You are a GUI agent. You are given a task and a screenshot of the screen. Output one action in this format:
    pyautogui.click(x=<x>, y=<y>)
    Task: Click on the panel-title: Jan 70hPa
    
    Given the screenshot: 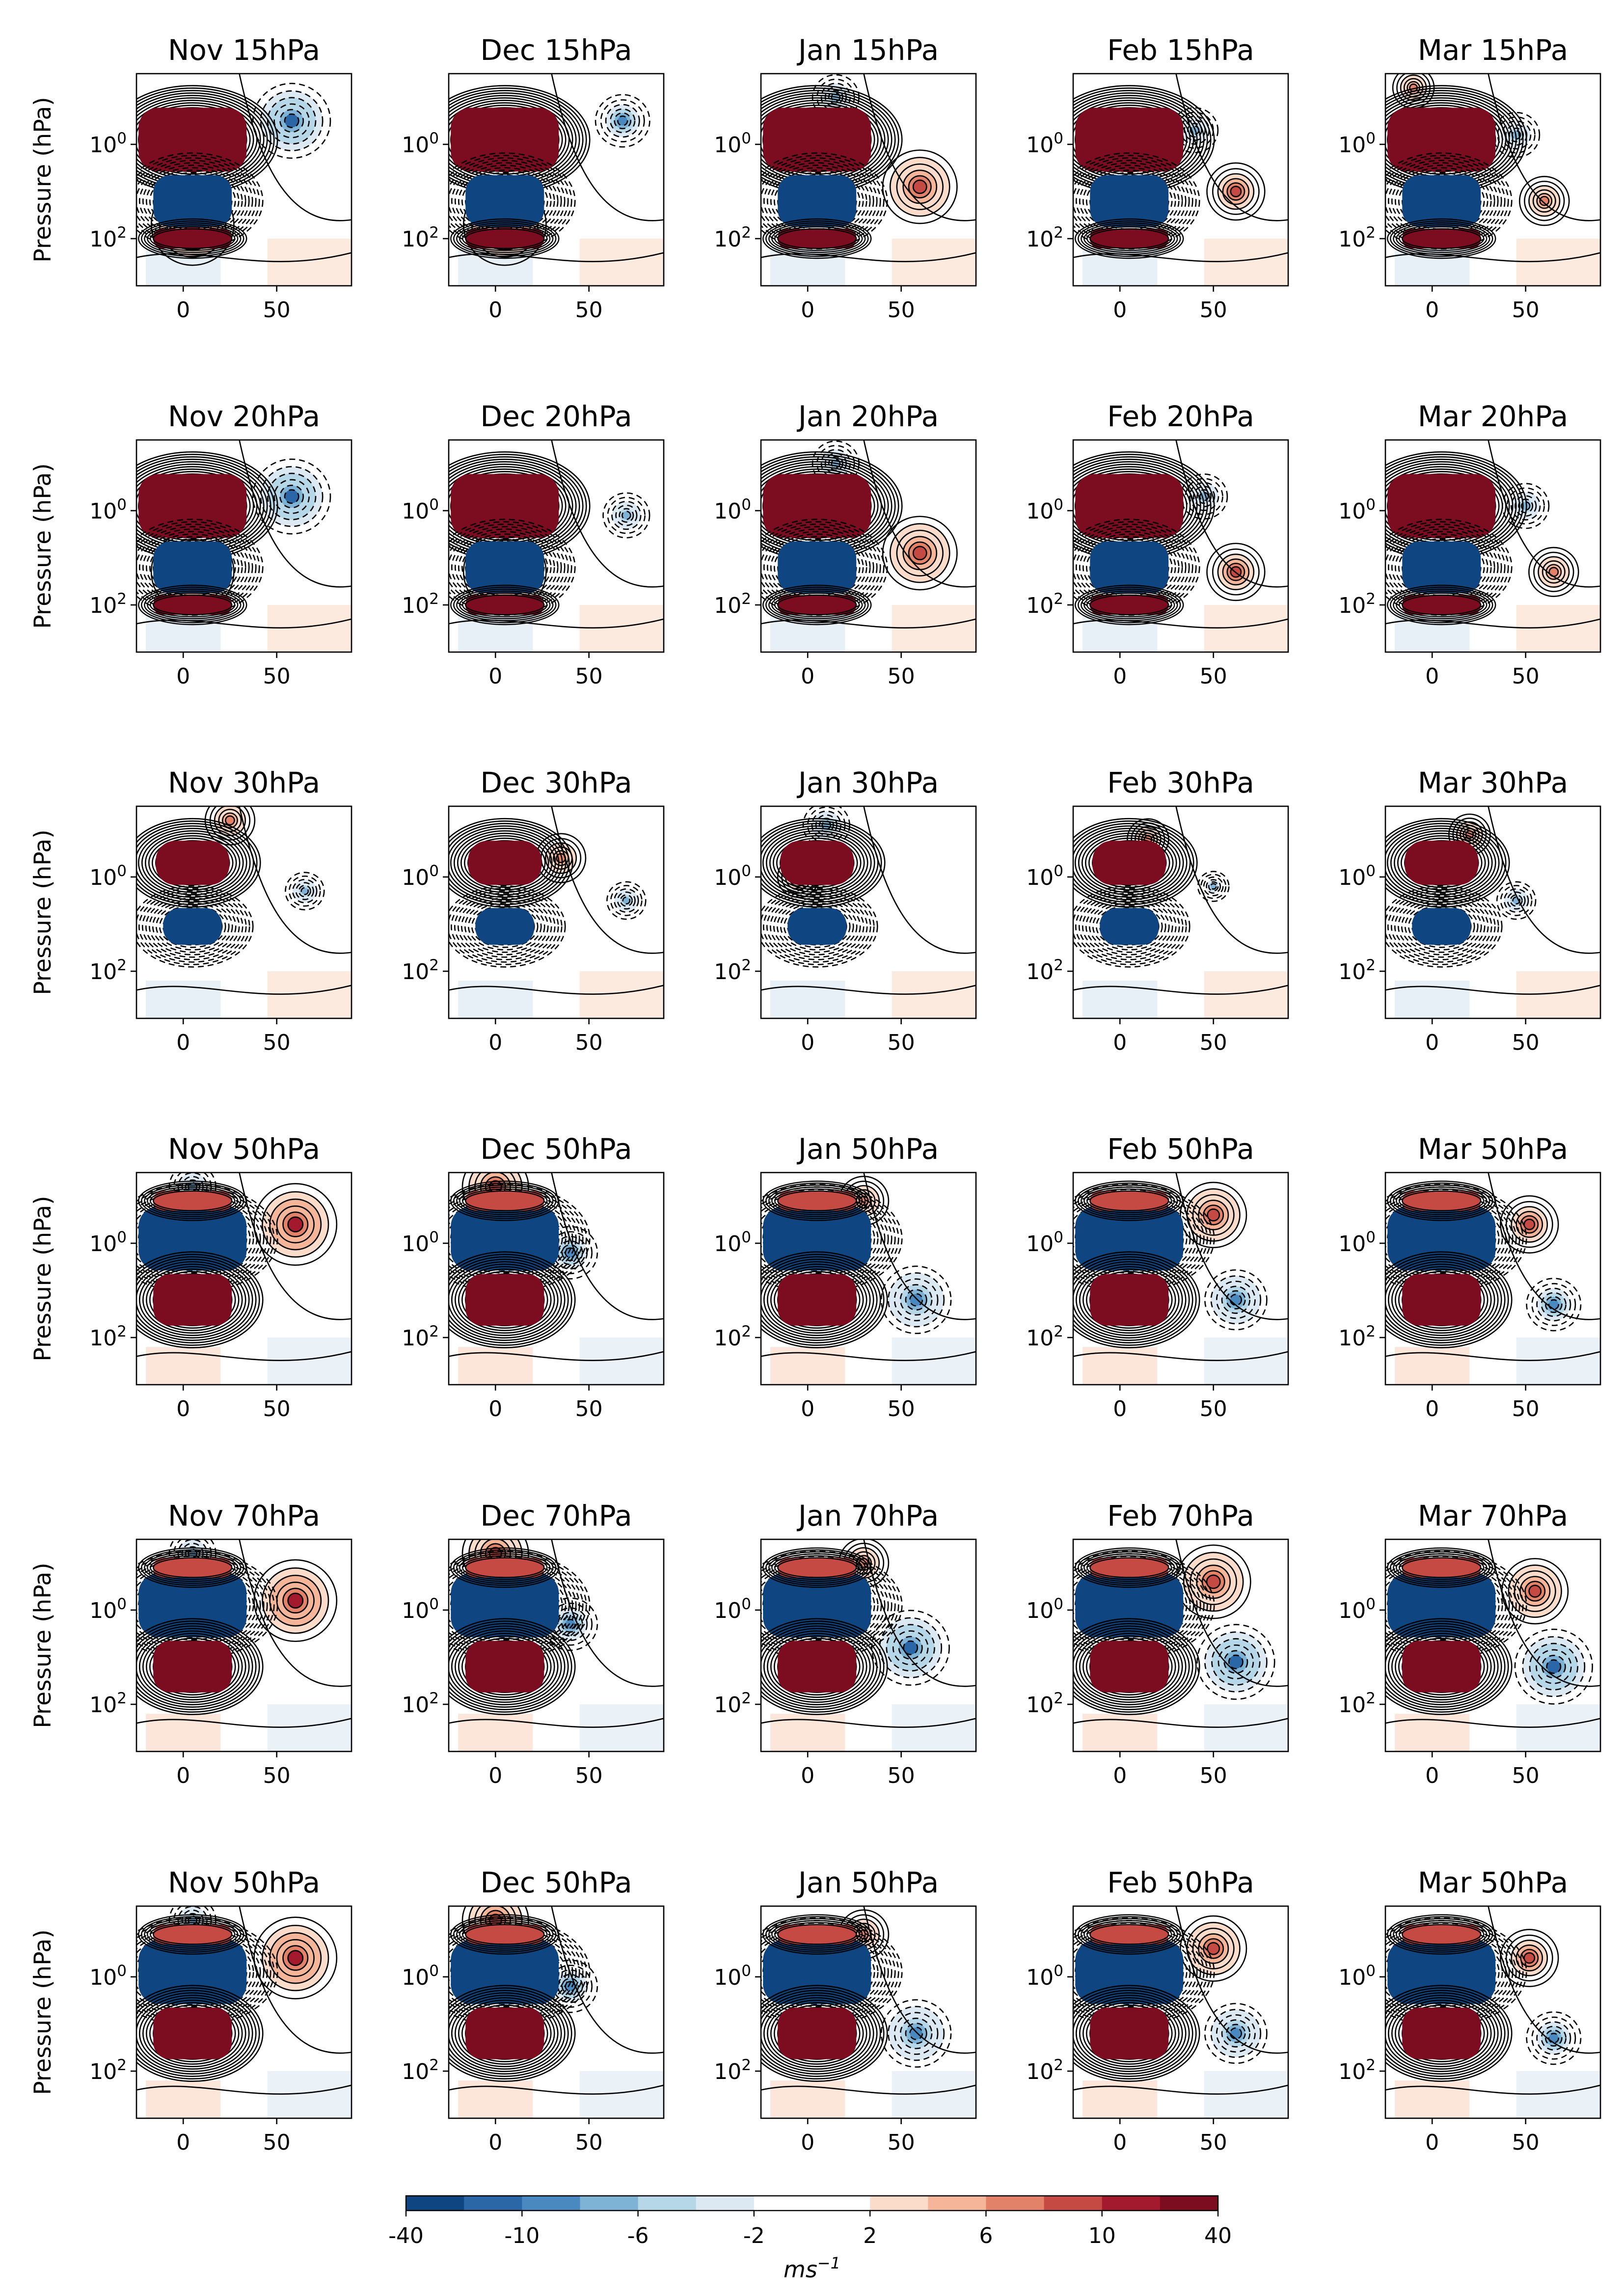 What is the action you would take?
    pyautogui.click(x=868, y=1515)
    